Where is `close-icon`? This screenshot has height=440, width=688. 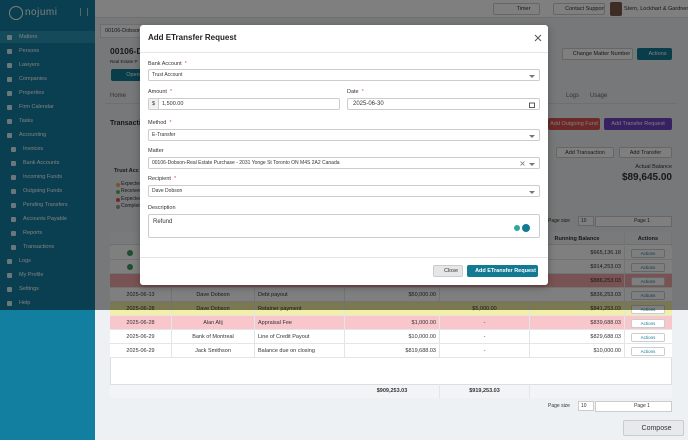
close-icon is located at coordinates (538, 38).